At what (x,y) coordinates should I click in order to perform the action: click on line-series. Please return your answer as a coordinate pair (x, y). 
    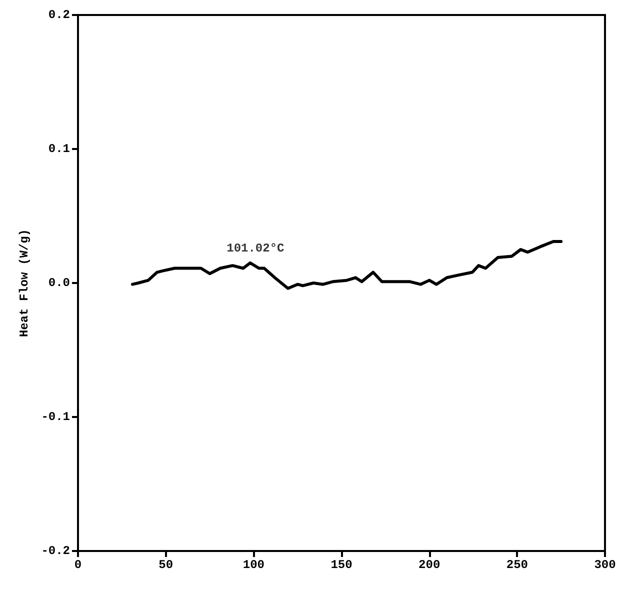
    Looking at the image, I should click on (346, 265).